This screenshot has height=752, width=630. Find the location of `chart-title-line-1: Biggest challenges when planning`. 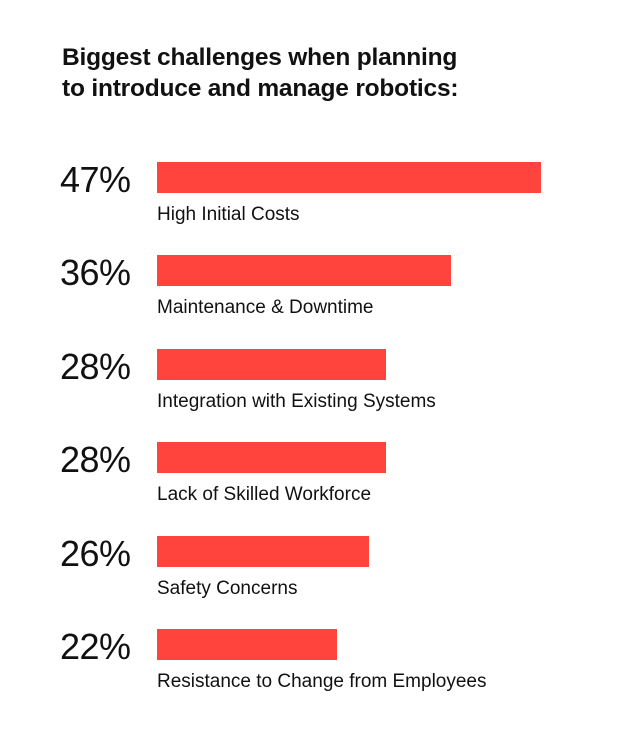

chart-title-line-1: Biggest challenges when planning is located at coordinates (260, 57).